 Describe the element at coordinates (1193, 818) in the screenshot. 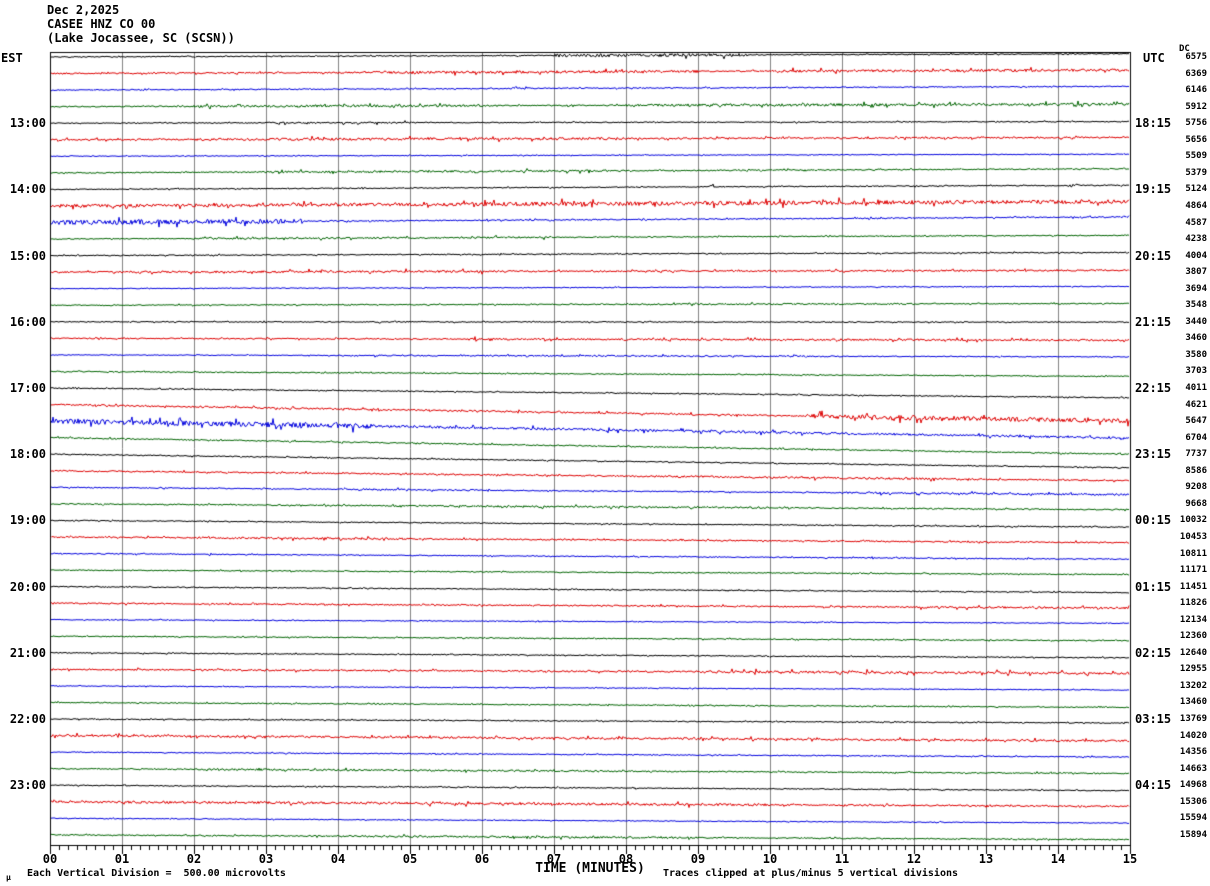

I see `dc-value: 15594` at that location.